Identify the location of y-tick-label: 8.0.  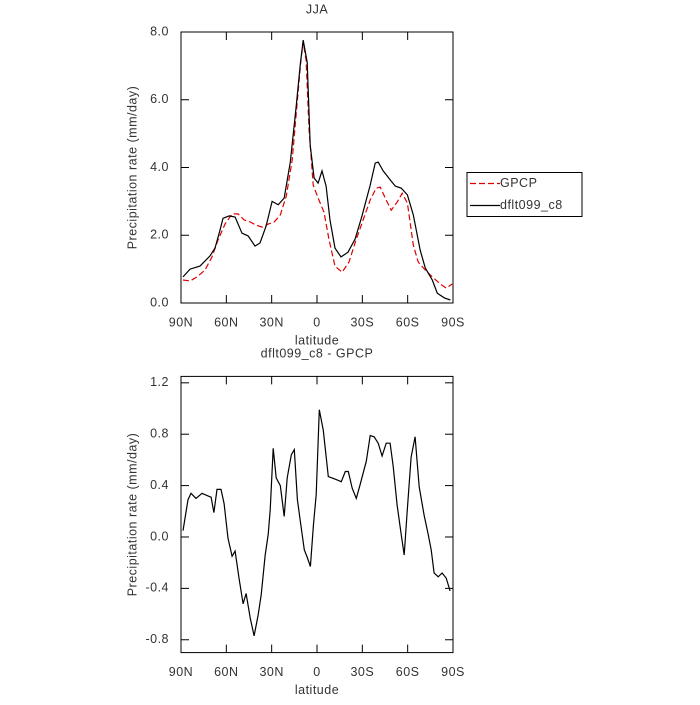
(159, 31).